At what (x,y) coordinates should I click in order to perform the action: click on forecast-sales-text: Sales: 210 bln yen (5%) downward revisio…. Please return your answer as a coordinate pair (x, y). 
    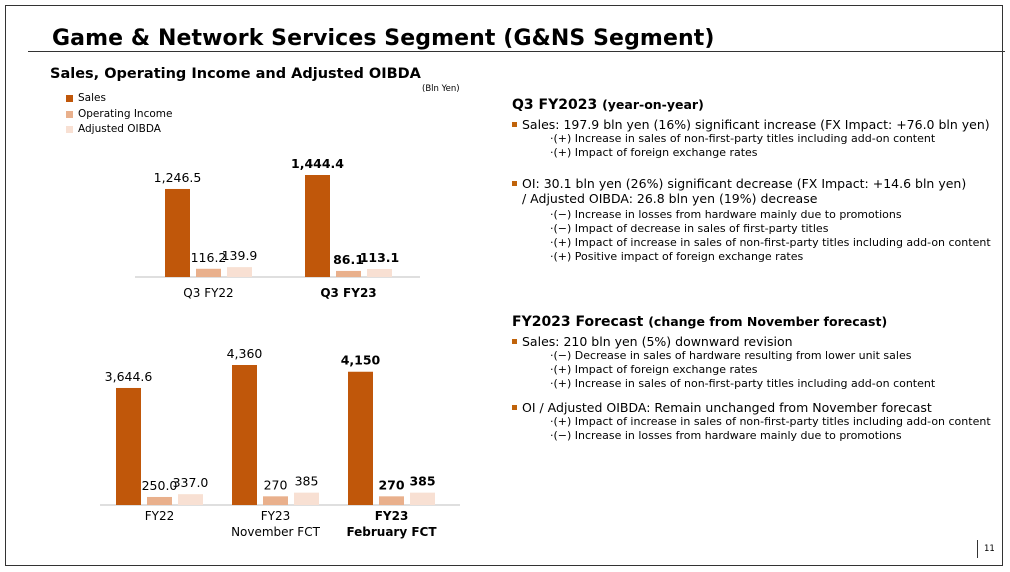
    Looking at the image, I should click on (657, 341).